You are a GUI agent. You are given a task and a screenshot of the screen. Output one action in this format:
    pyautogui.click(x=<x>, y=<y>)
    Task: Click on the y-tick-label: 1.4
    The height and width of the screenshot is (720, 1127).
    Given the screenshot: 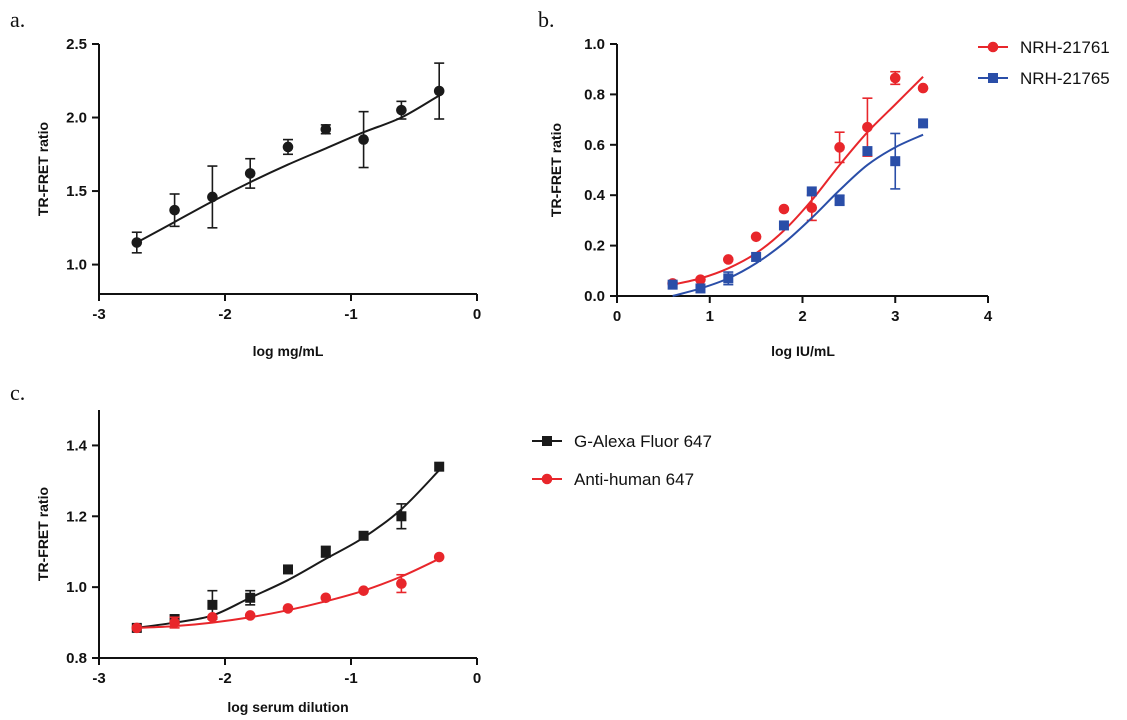 What is the action you would take?
    pyautogui.click(x=77, y=445)
    